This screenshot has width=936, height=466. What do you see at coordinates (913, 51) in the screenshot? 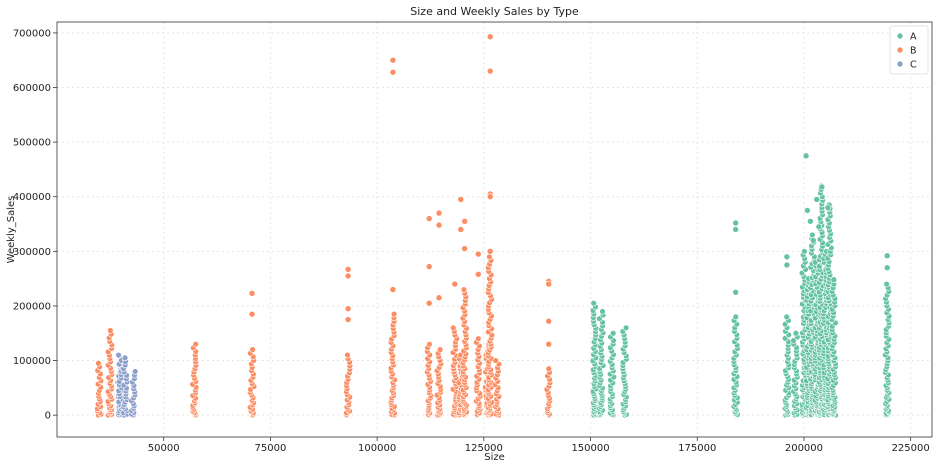
I see `legend-label: B` at bounding box center [913, 51].